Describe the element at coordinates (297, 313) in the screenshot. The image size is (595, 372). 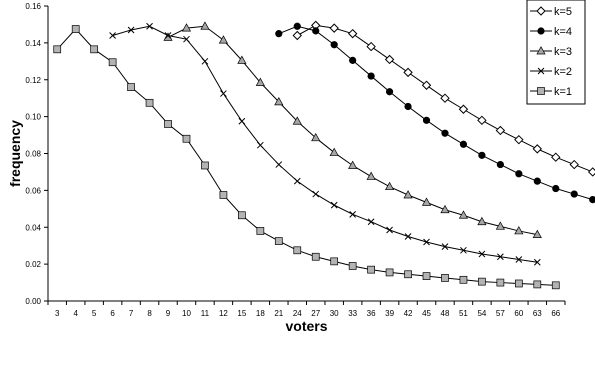
I see `x-tick-label: 24` at that location.